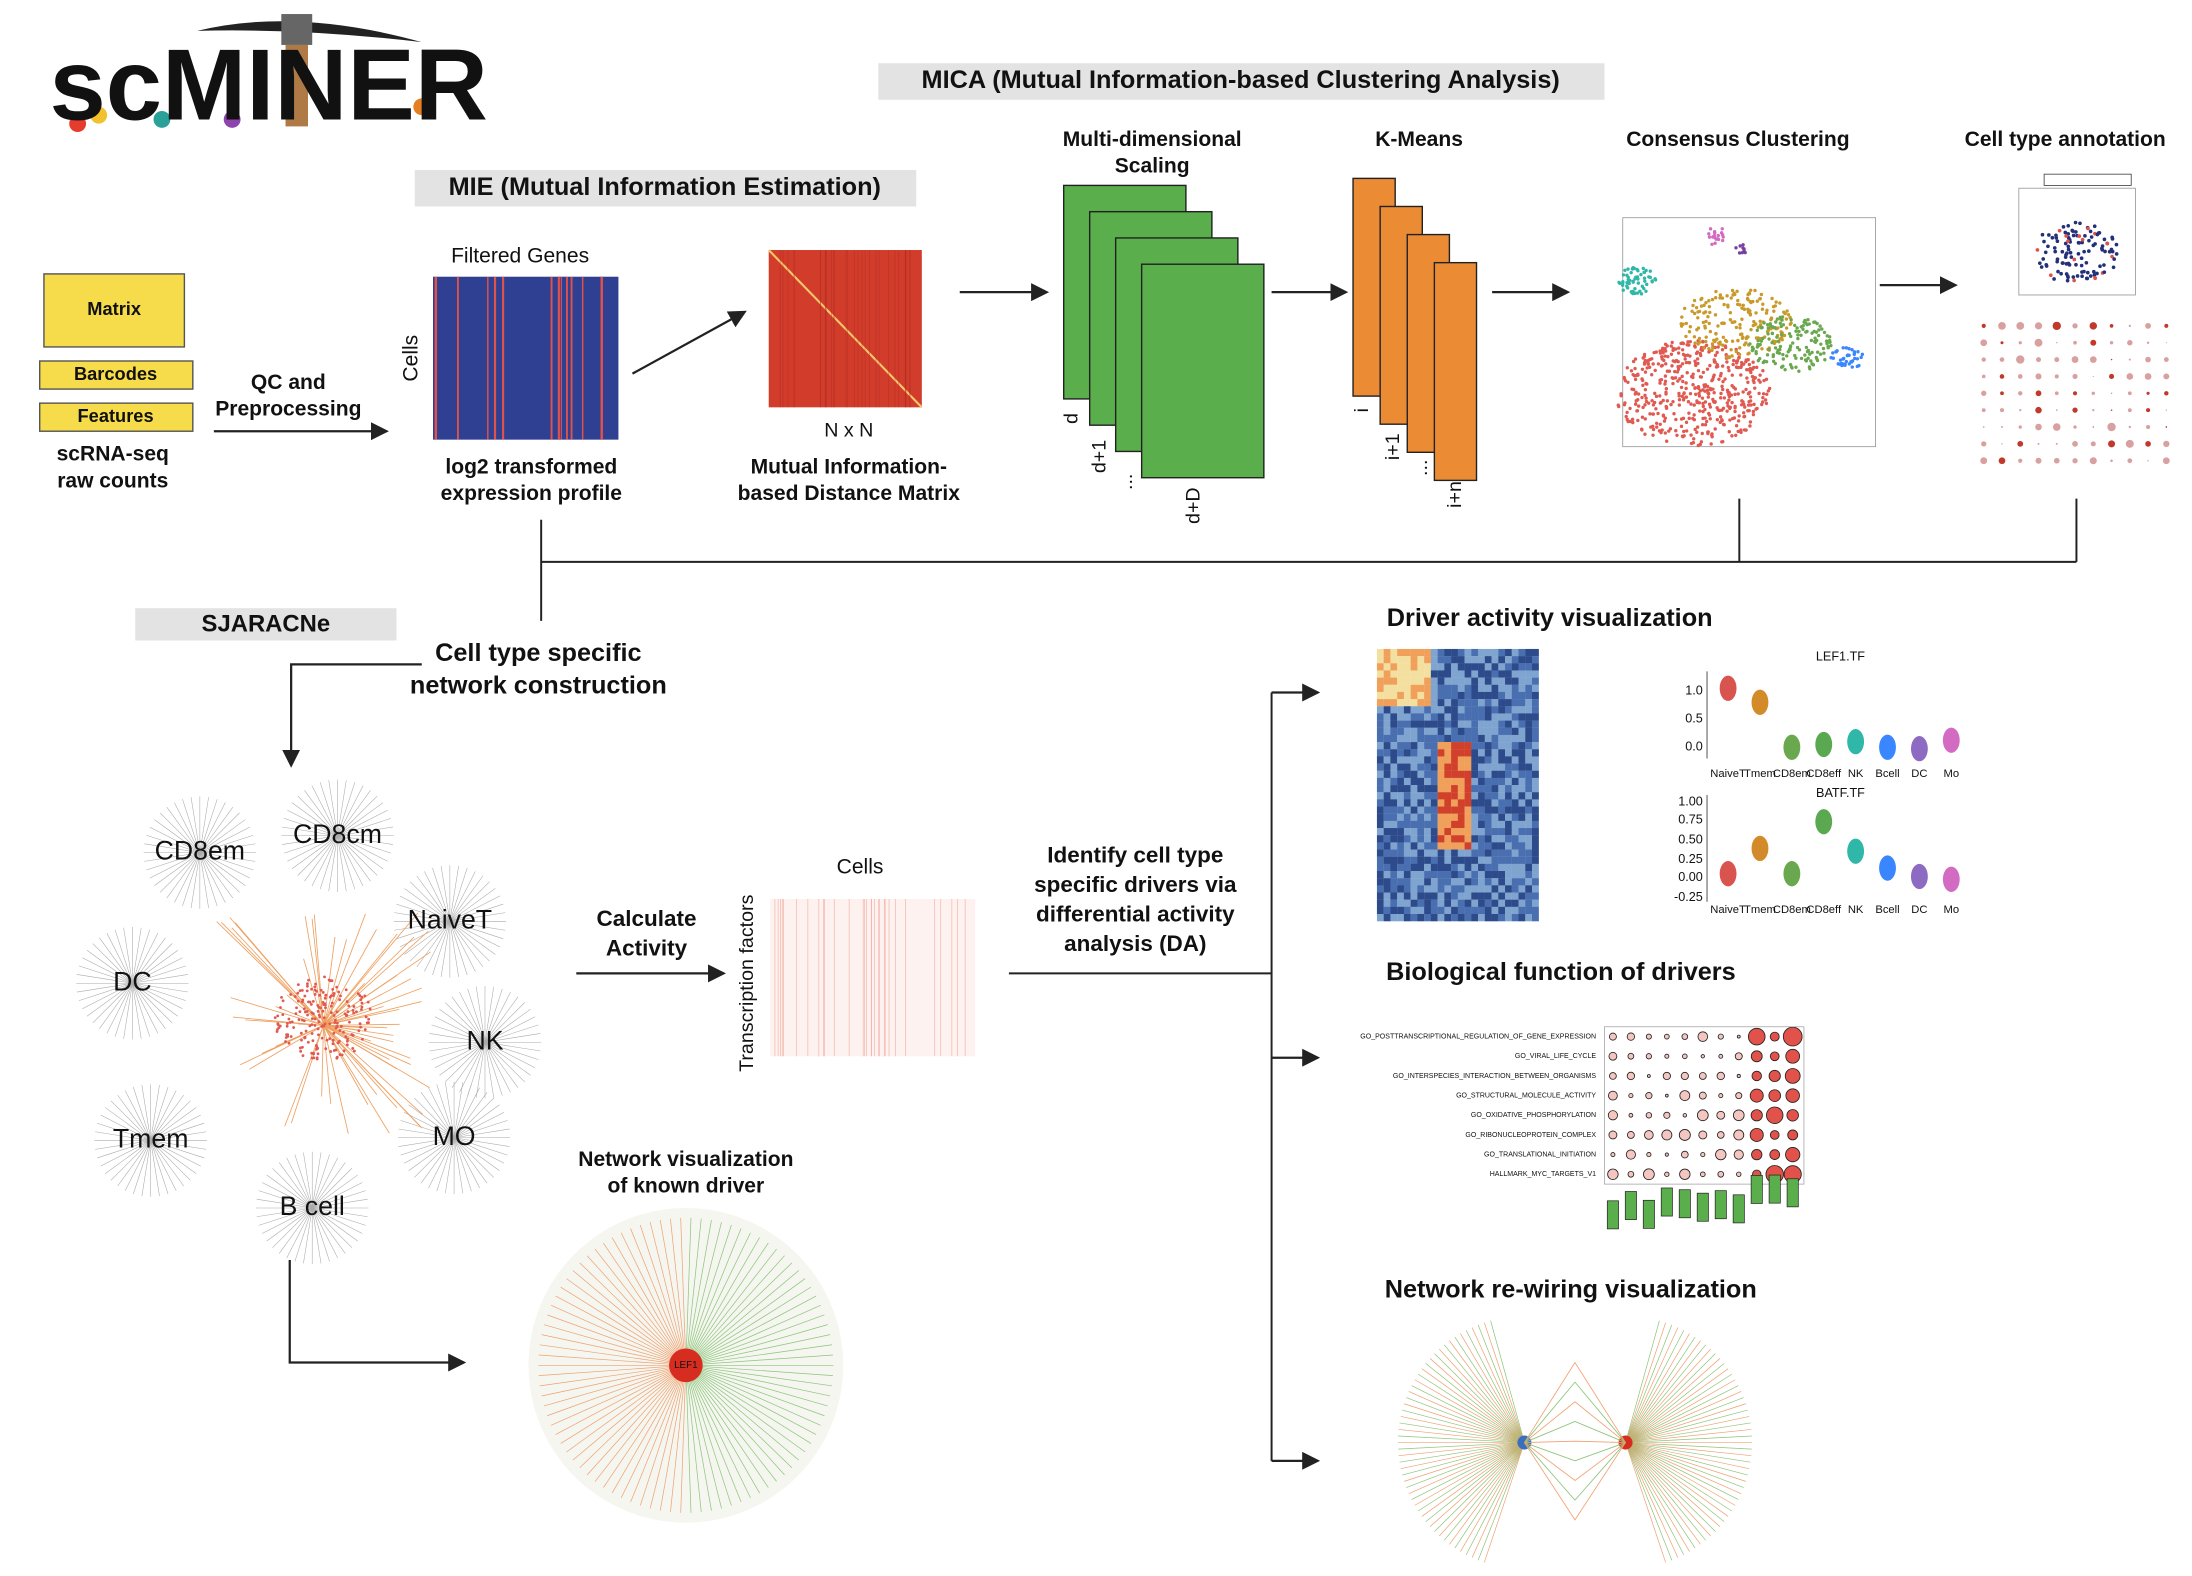 This screenshot has height=1576, width=2192. What do you see at coordinates (1824, 910) in the screenshot?
I see `tick-label: CD8eff` at bounding box center [1824, 910].